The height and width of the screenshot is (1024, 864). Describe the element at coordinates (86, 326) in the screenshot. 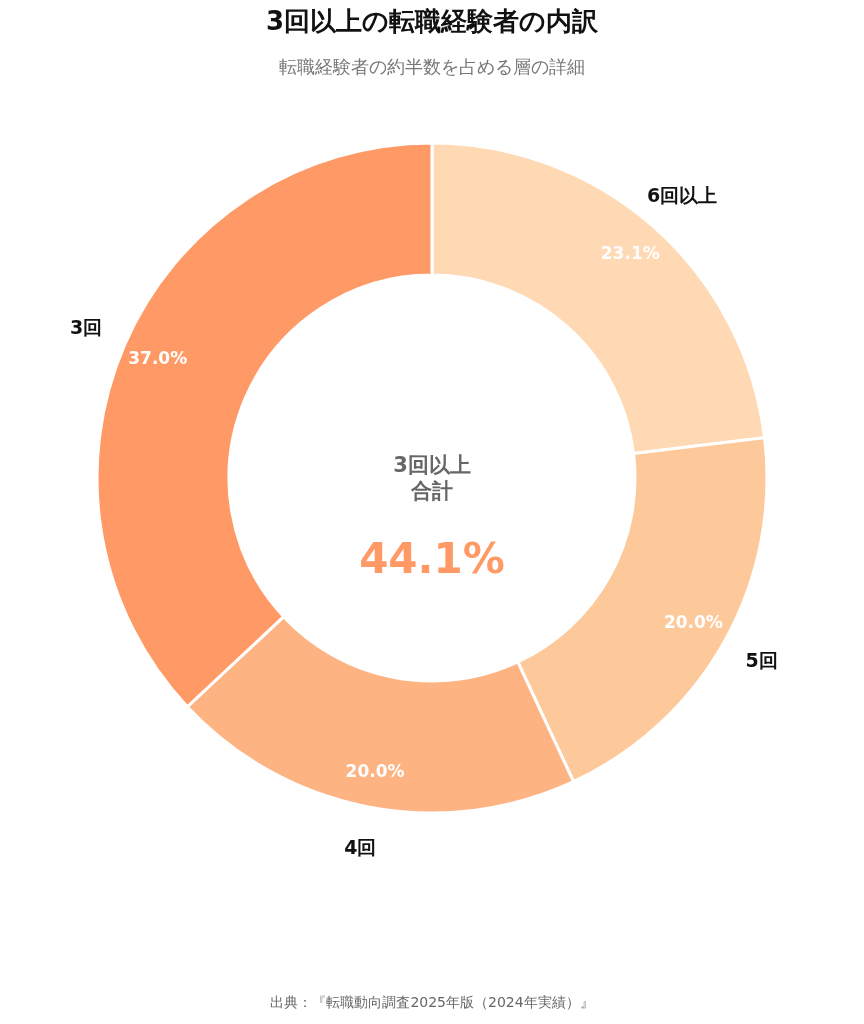

I see `slice-label: 3回` at that location.